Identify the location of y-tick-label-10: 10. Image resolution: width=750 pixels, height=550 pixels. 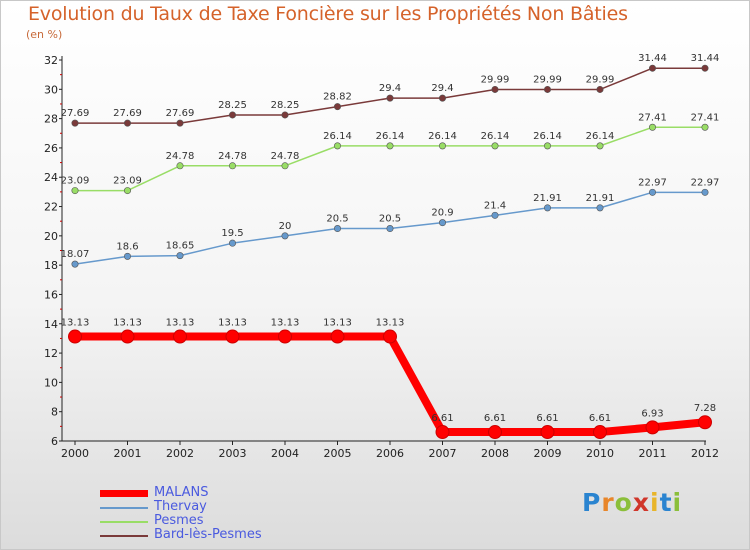
(51, 382).